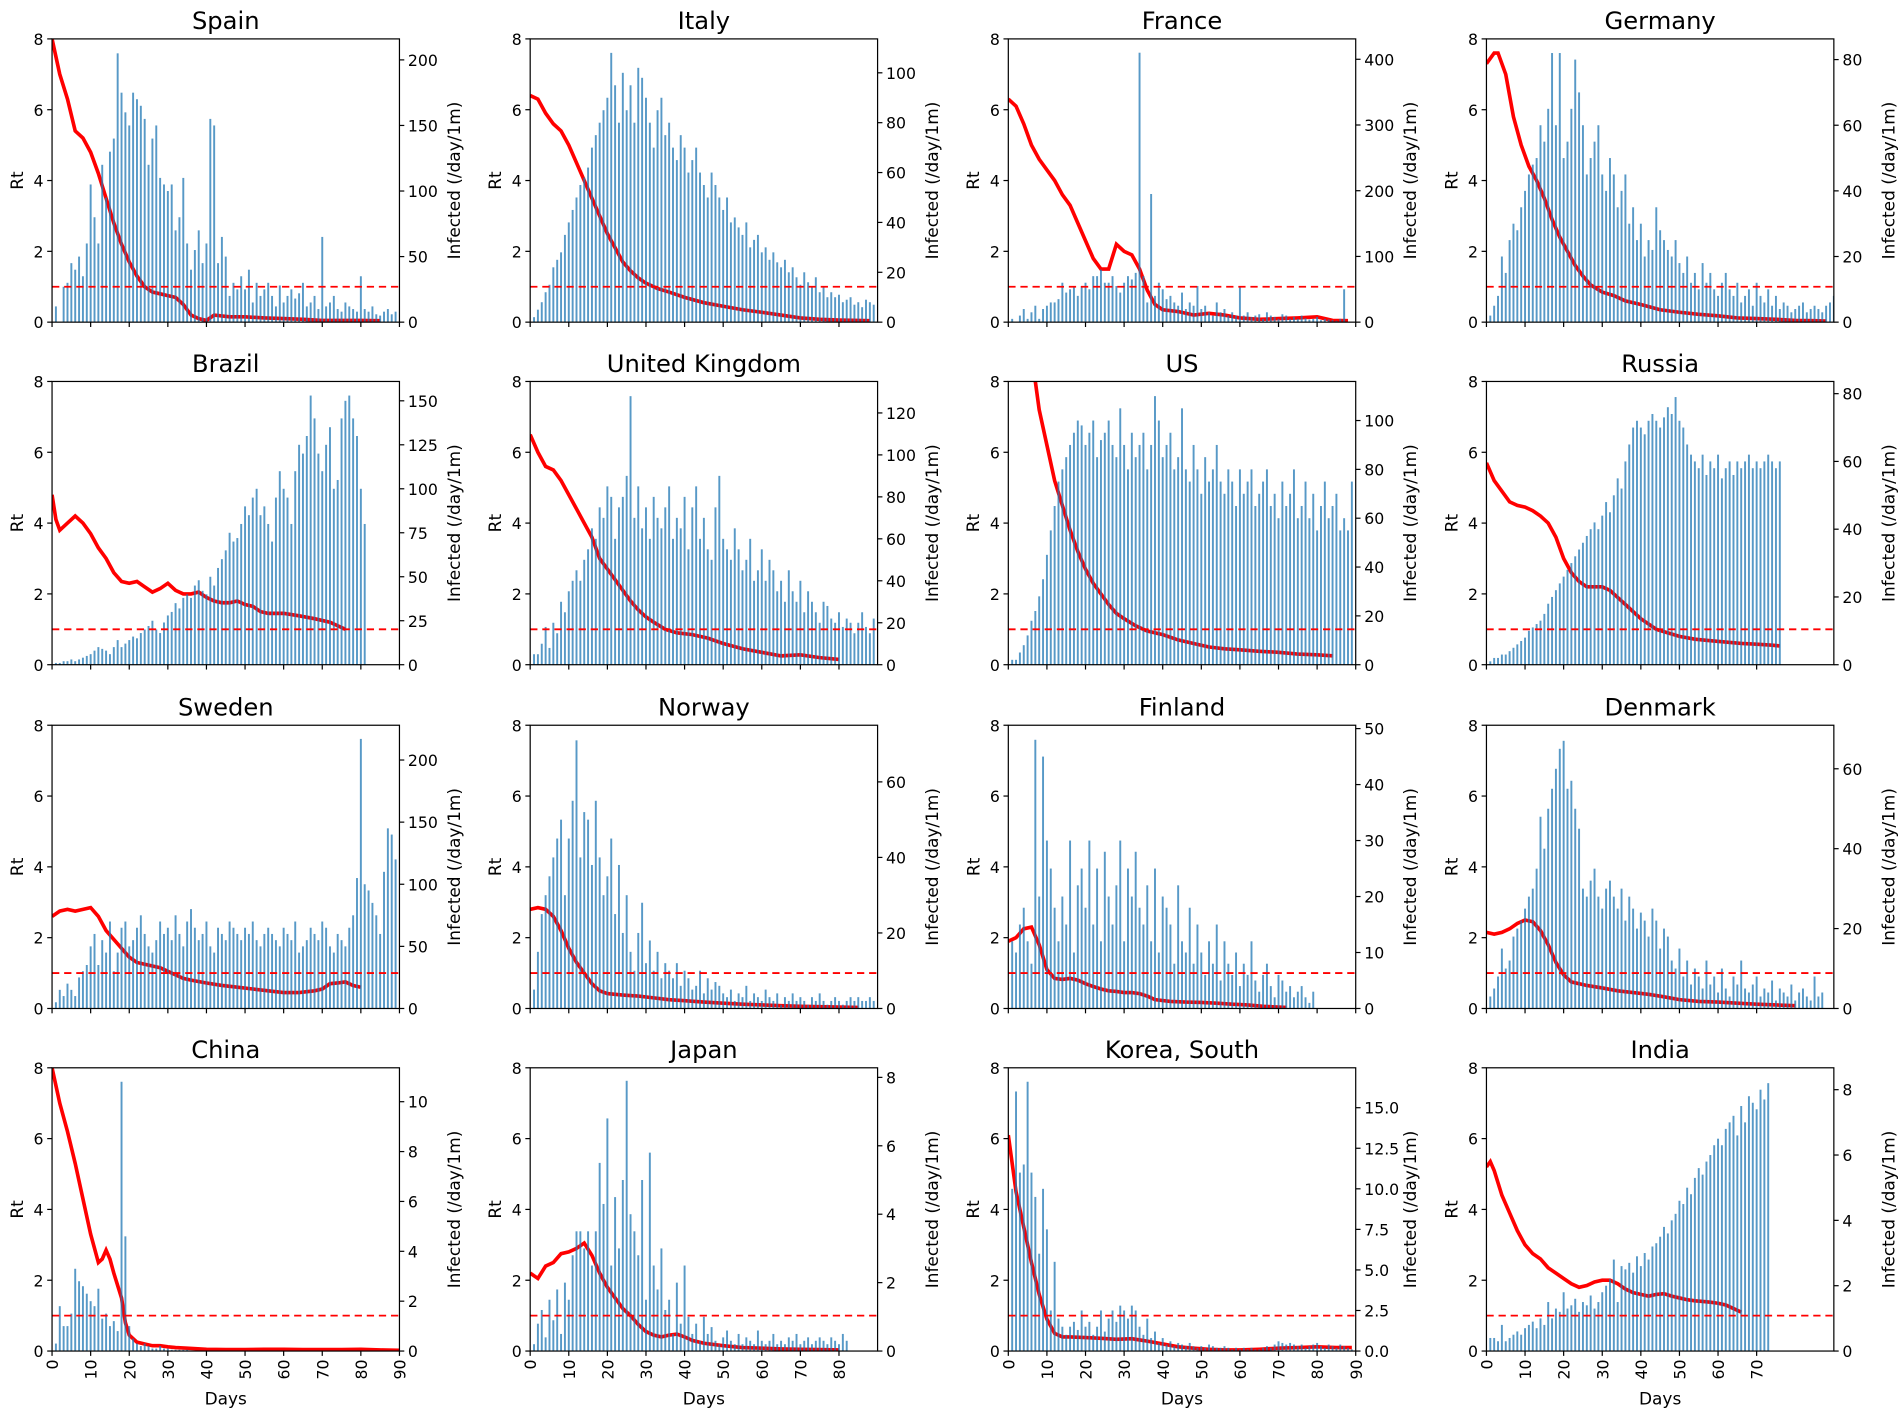 The image size is (1898, 1419). I want to click on y2-tick-label: 6, so click(891, 1146).